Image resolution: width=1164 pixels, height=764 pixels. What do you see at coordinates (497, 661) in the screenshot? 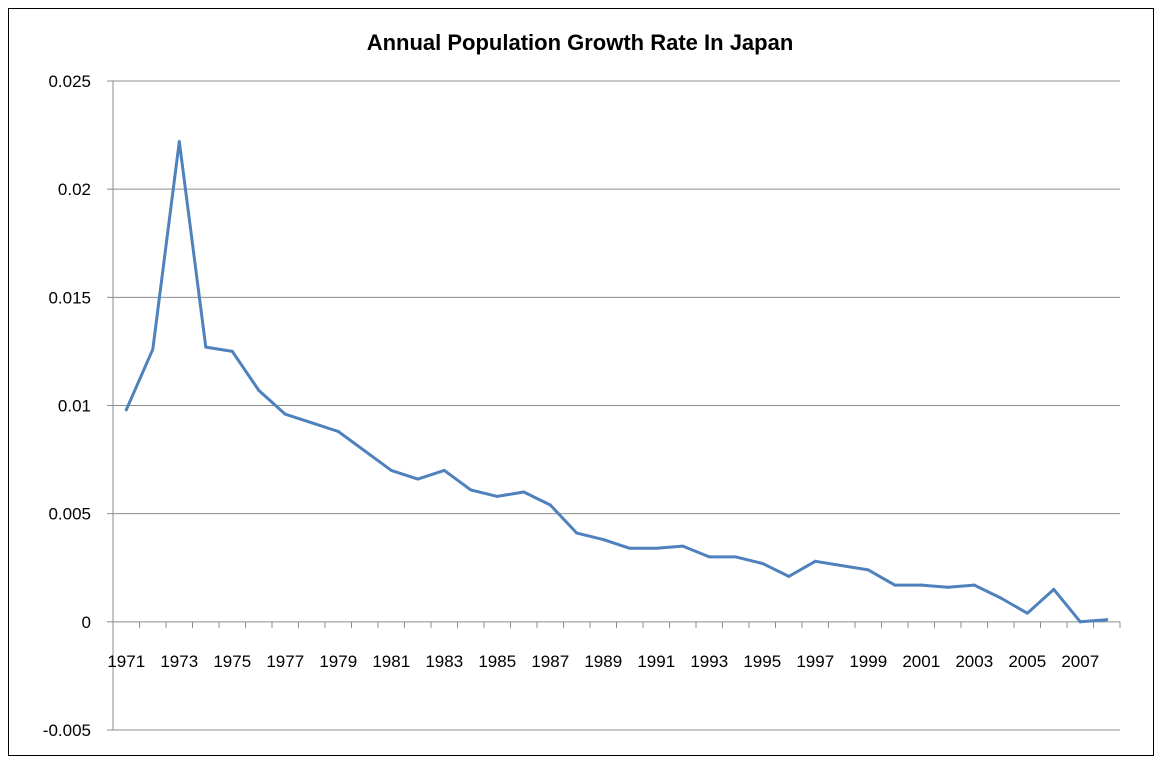
I see `x-tick-label: 1985` at bounding box center [497, 661].